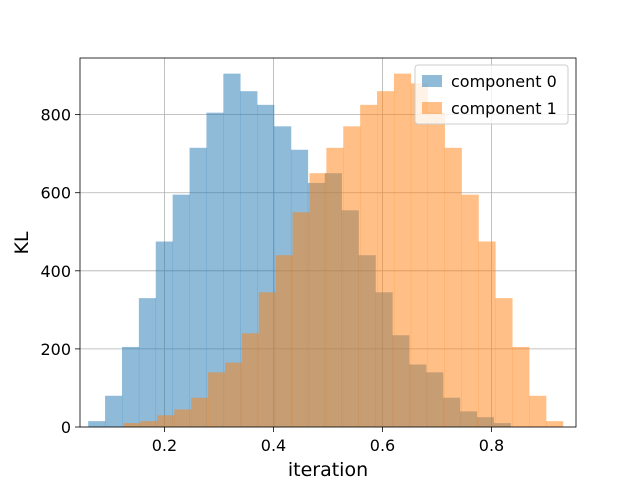 The image size is (640, 480). What do you see at coordinates (66, 427) in the screenshot?
I see `y-tick-label: 0` at bounding box center [66, 427].